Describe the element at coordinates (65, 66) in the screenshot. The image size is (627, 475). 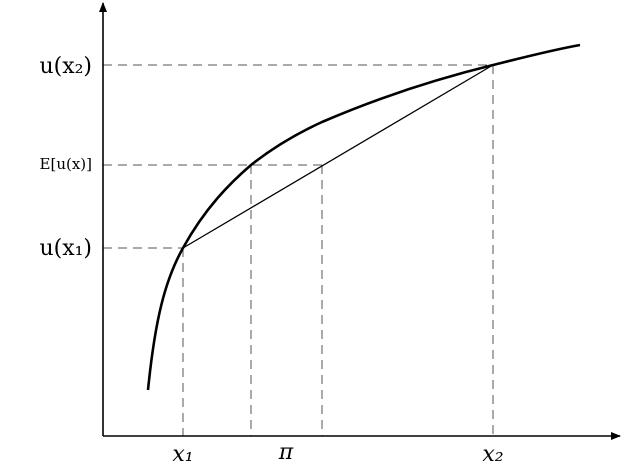
I see `y-label: u(x₂)` at that location.